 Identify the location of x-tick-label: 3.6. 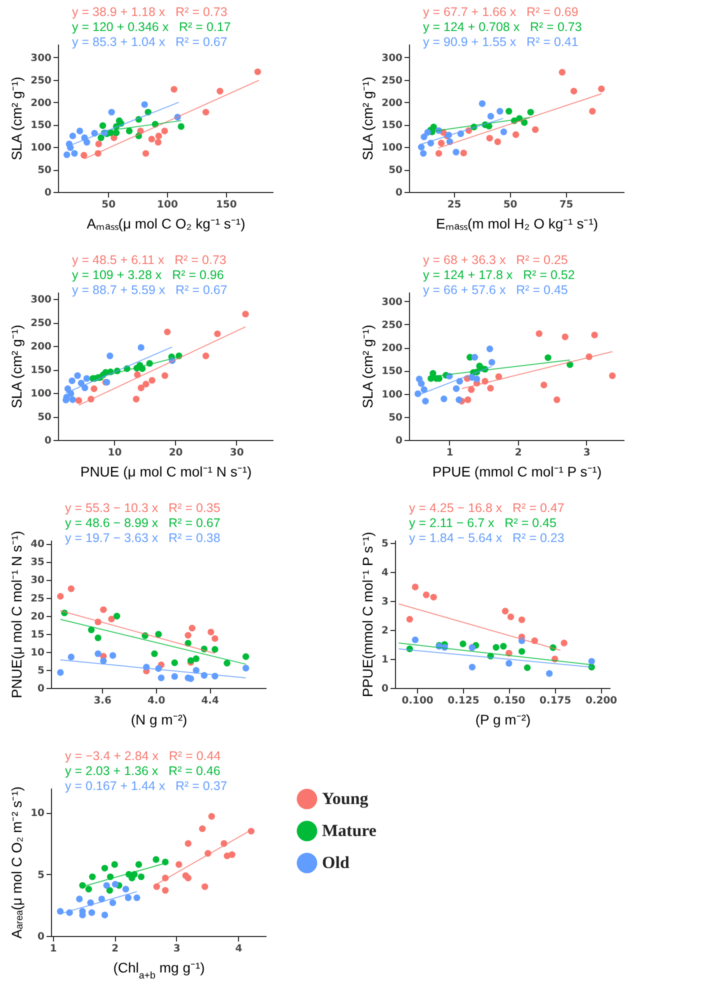
(103, 701).